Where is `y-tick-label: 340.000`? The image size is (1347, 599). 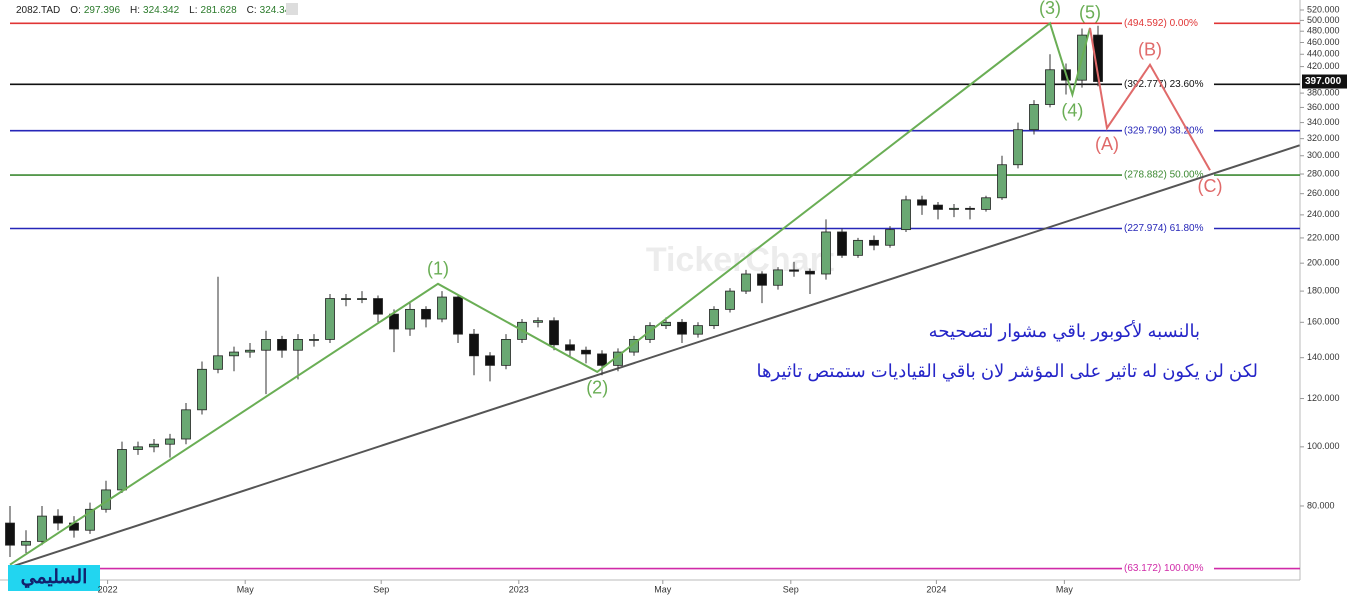
y-tick-label: 340.000 is located at coordinates (1323, 122).